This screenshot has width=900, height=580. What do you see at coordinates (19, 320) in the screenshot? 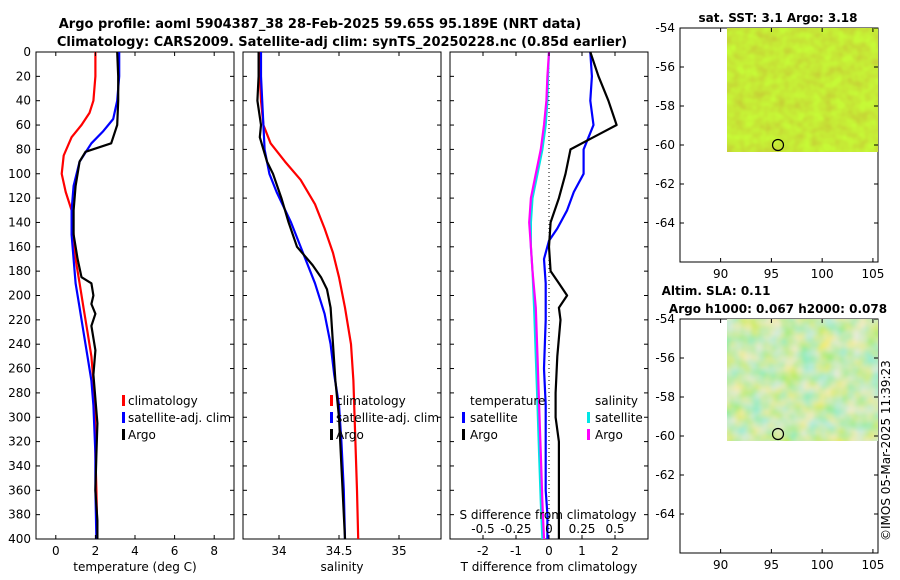
I see `depth-tick-label: 220` at bounding box center [19, 320].